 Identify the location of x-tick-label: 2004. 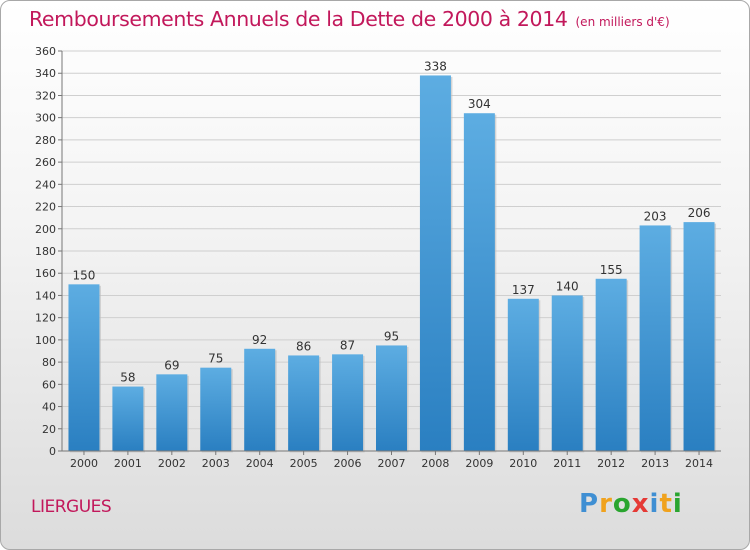
(260, 463).